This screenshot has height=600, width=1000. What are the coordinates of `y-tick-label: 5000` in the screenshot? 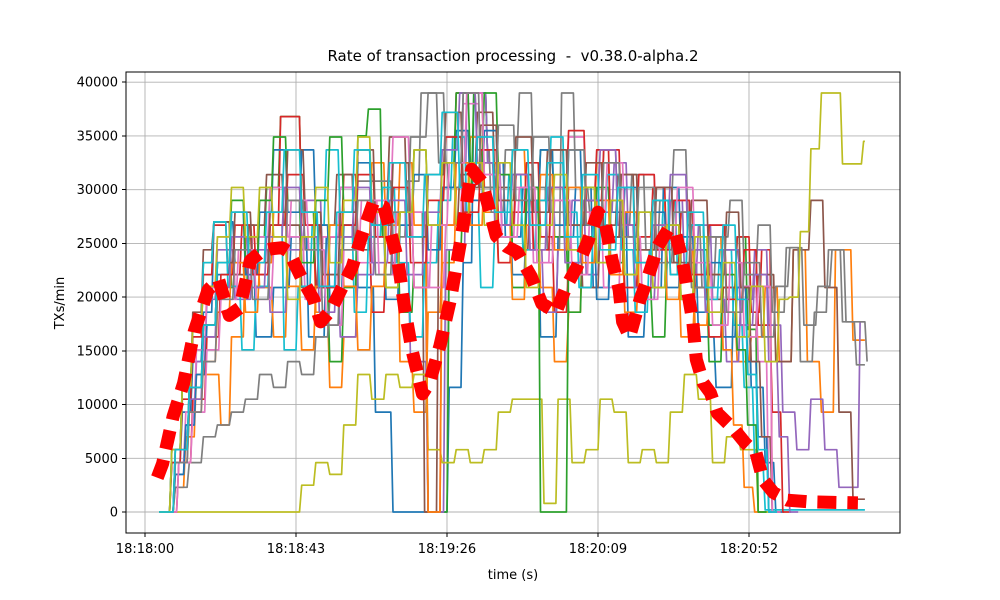 It's located at (101, 459).